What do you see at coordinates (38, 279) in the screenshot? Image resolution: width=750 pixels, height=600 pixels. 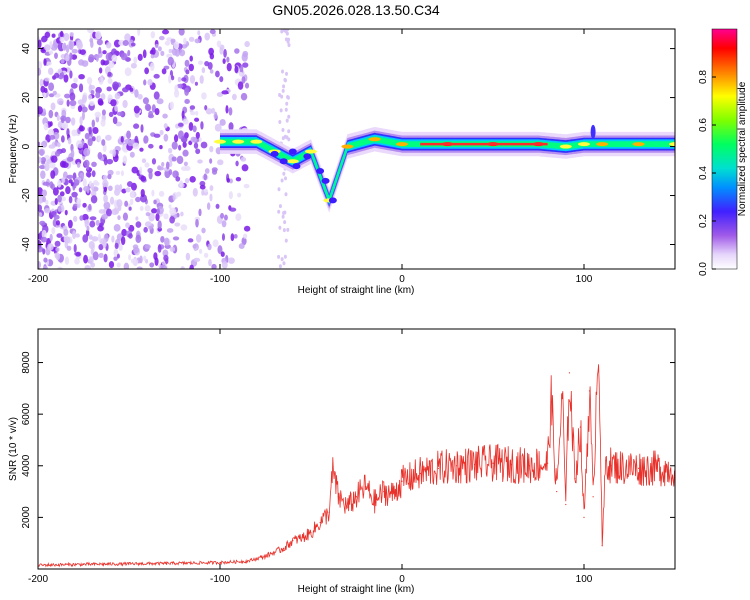 I see `x-tick-label: -200` at bounding box center [38, 279].